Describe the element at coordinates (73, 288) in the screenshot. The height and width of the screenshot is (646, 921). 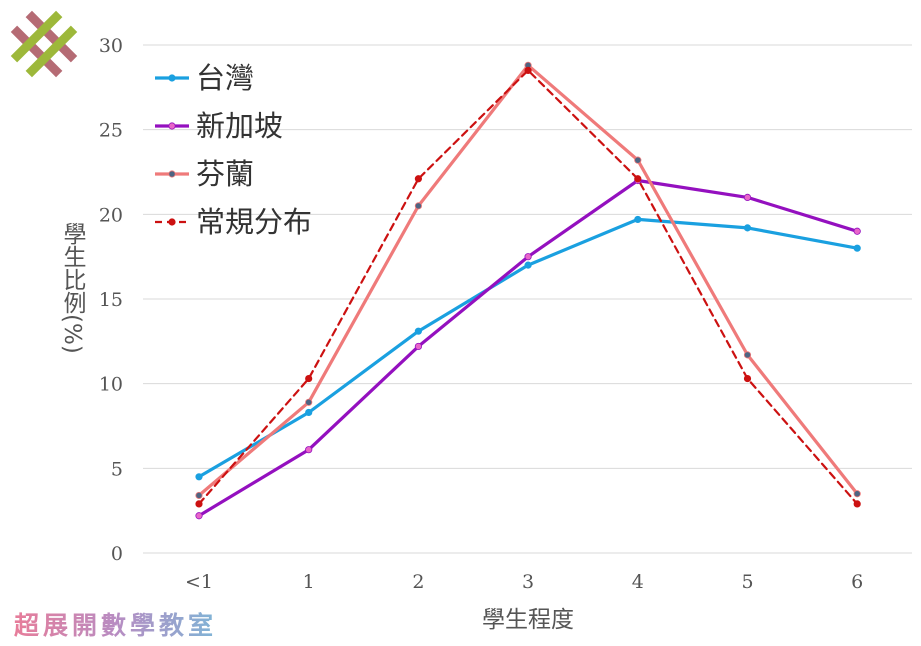
I see `y-axis-title: 學生比例(%)` at that location.